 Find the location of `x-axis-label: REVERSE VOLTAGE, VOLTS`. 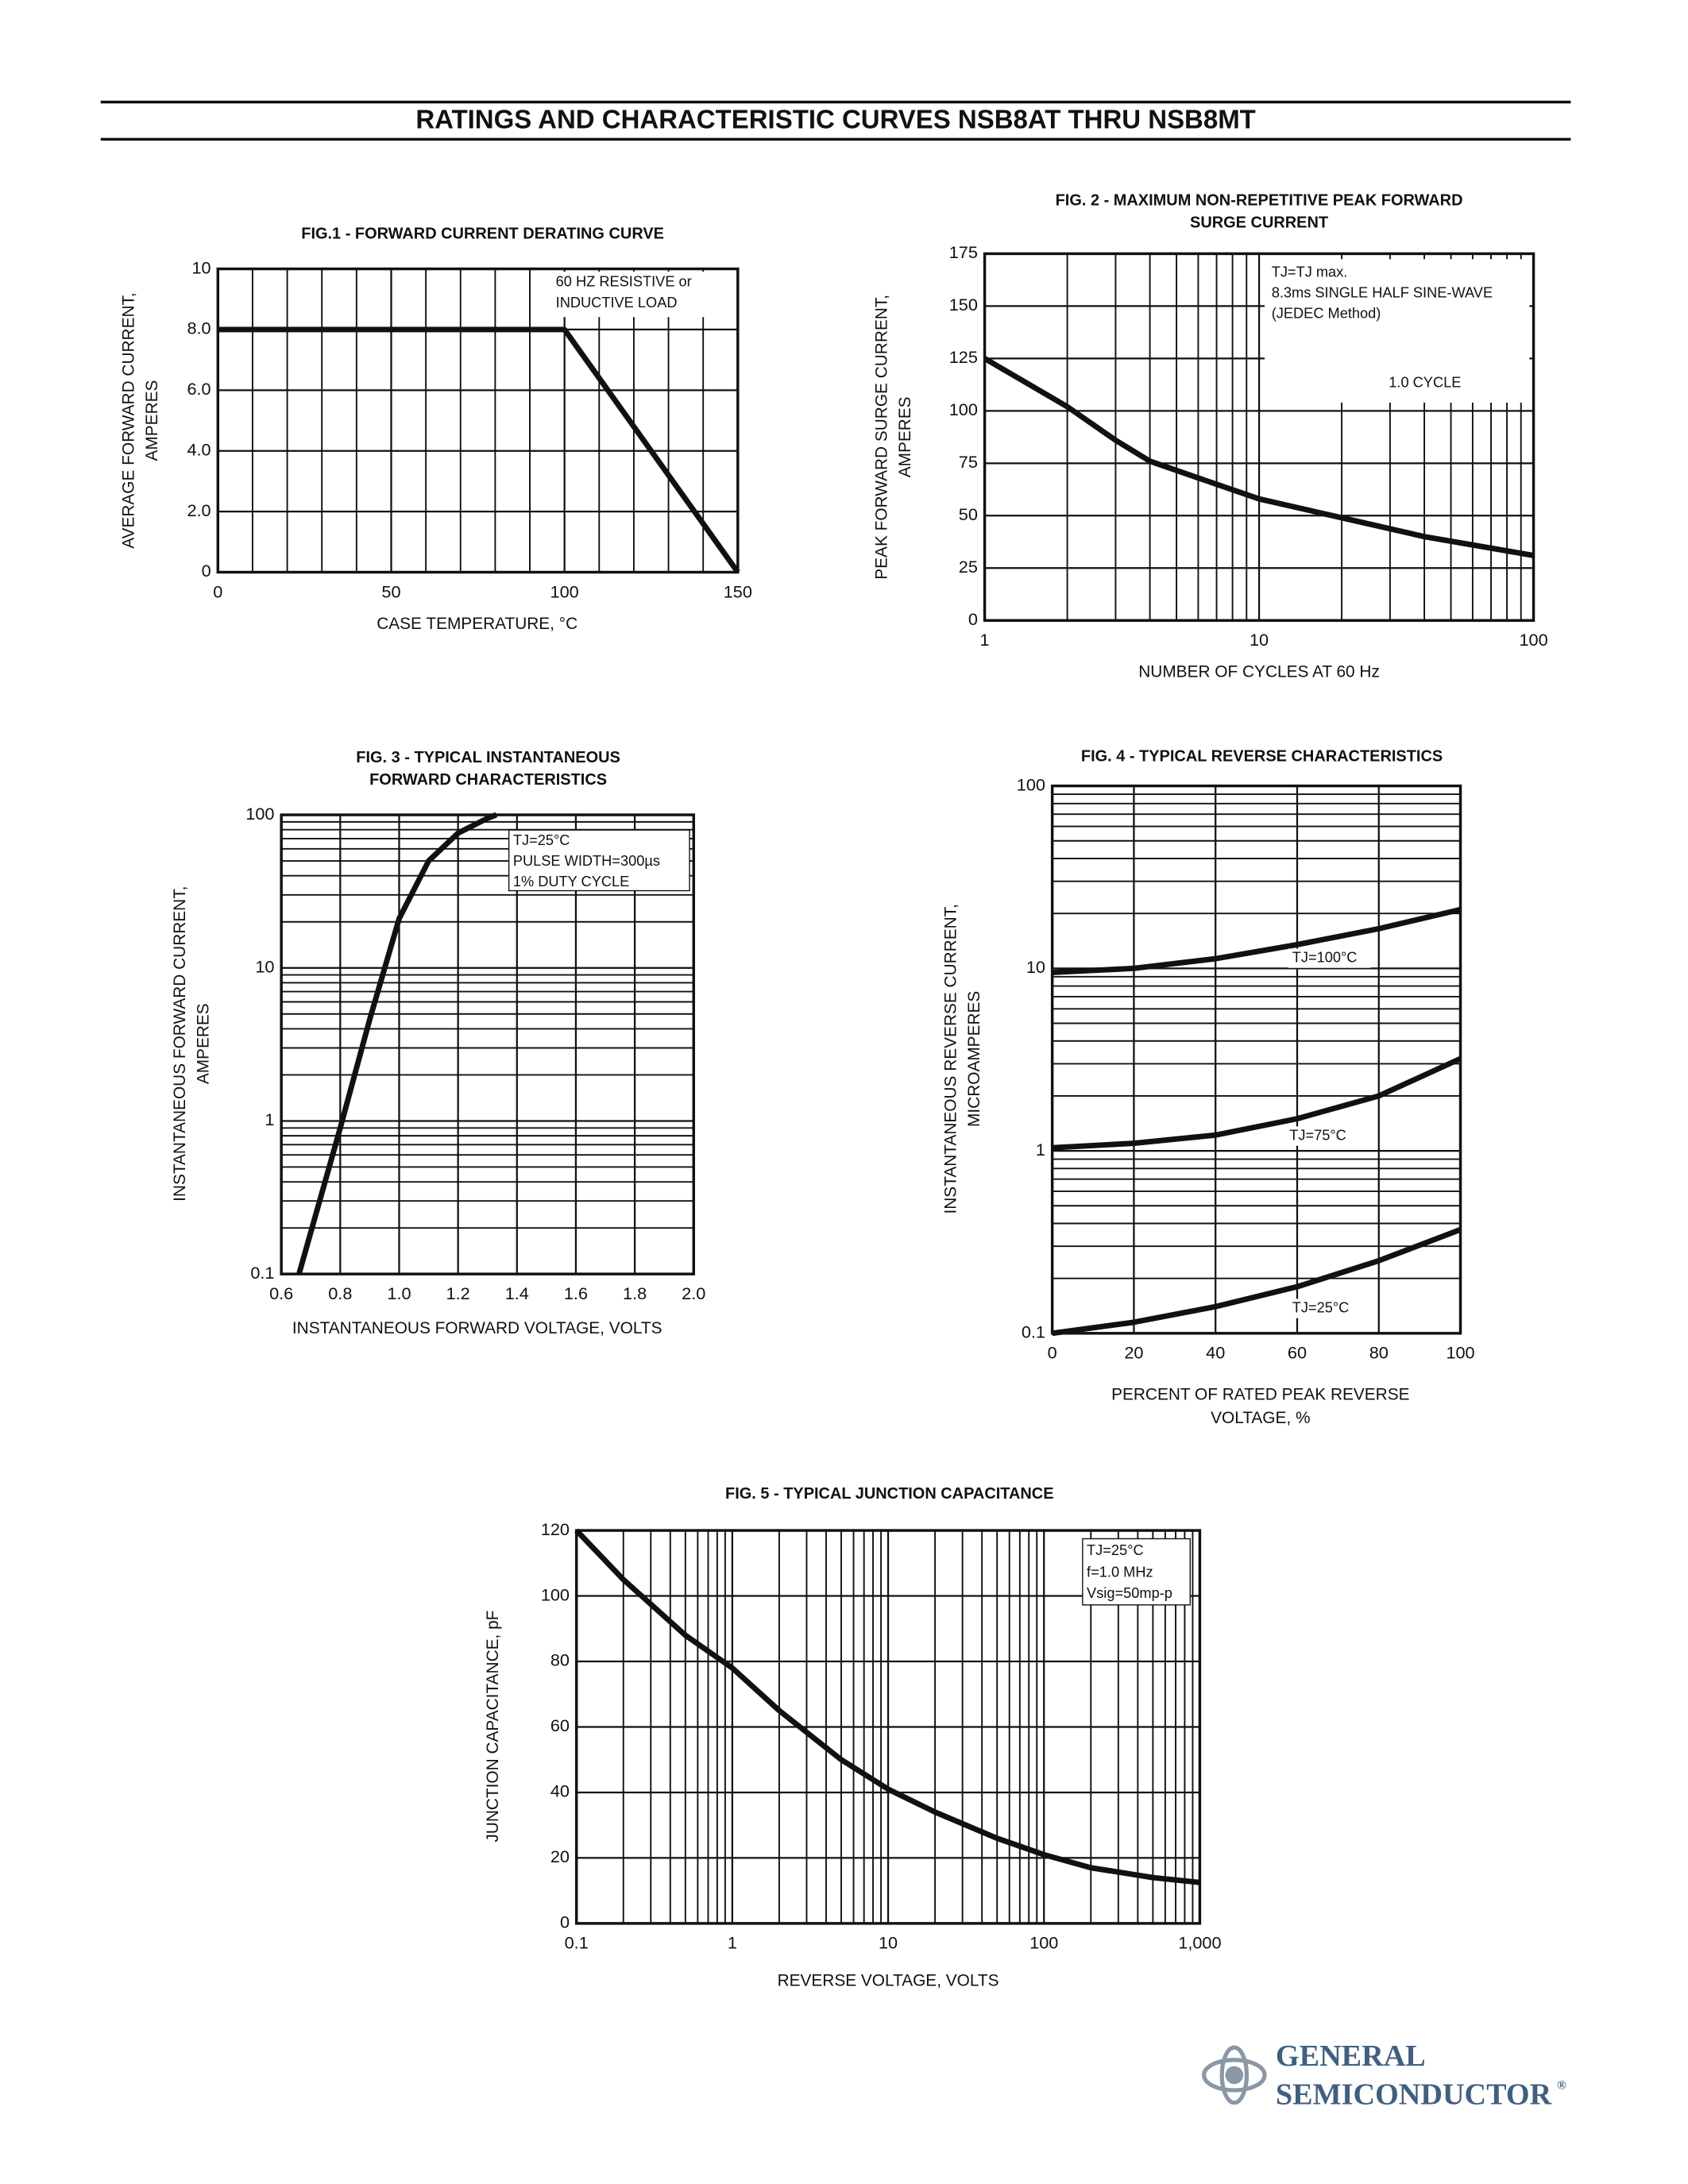

x-axis-label: REVERSE VOLTAGE, VOLTS is located at coordinates (889, 1980).